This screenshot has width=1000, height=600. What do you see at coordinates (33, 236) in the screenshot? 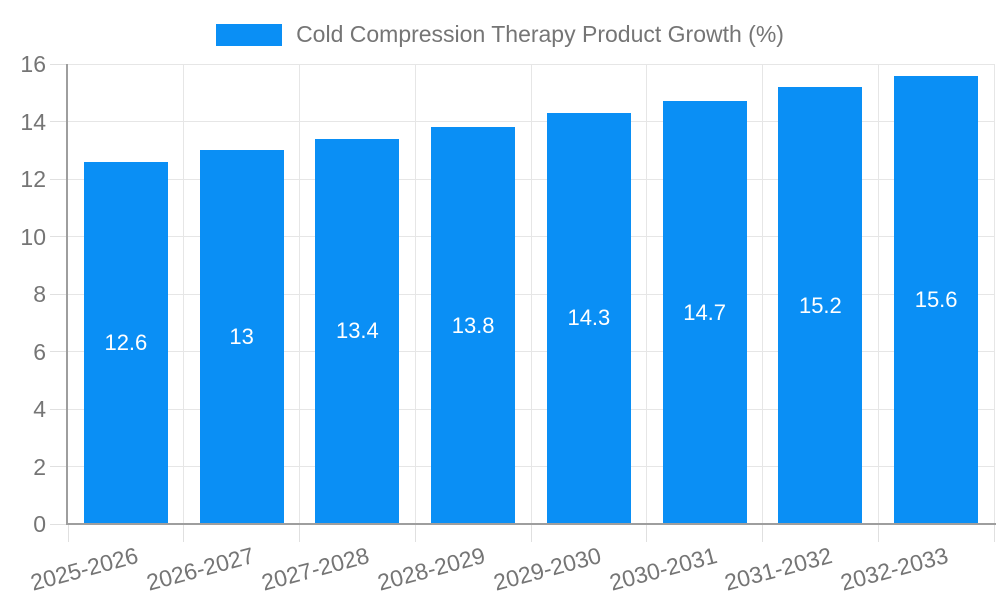
I see `y-tick-label: 10` at bounding box center [33, 236].